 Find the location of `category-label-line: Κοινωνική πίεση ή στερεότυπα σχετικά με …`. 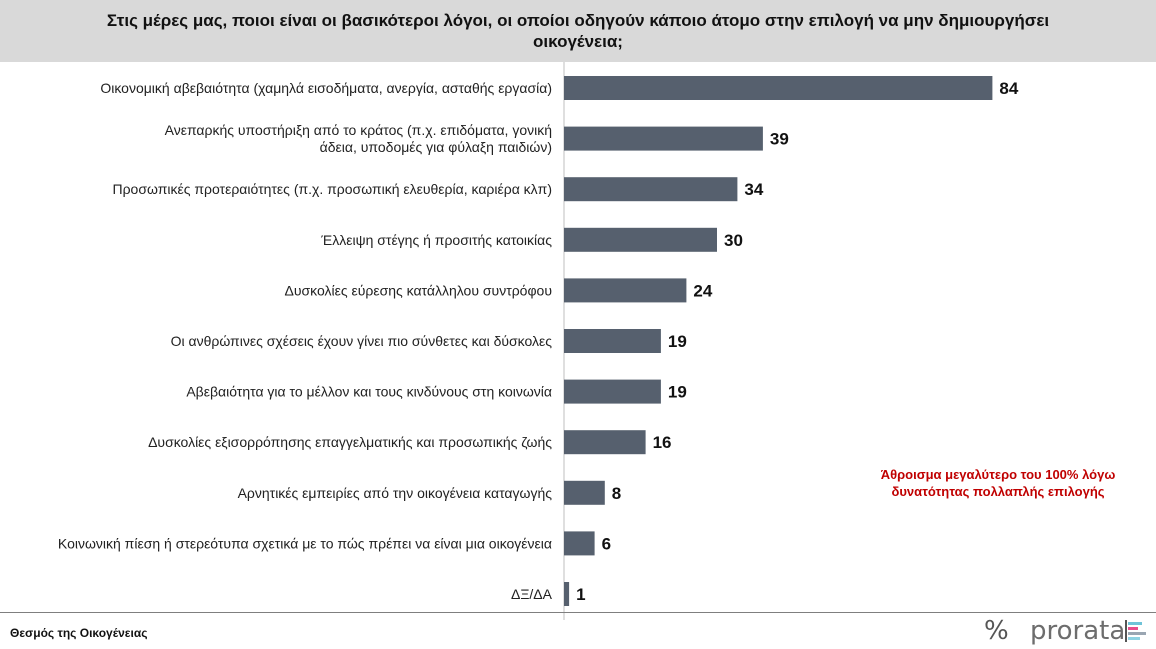

category-label-line: Κοινωνική πίεση ή στερεότυπα σχετικά με … is located at coordinates (305, 543).